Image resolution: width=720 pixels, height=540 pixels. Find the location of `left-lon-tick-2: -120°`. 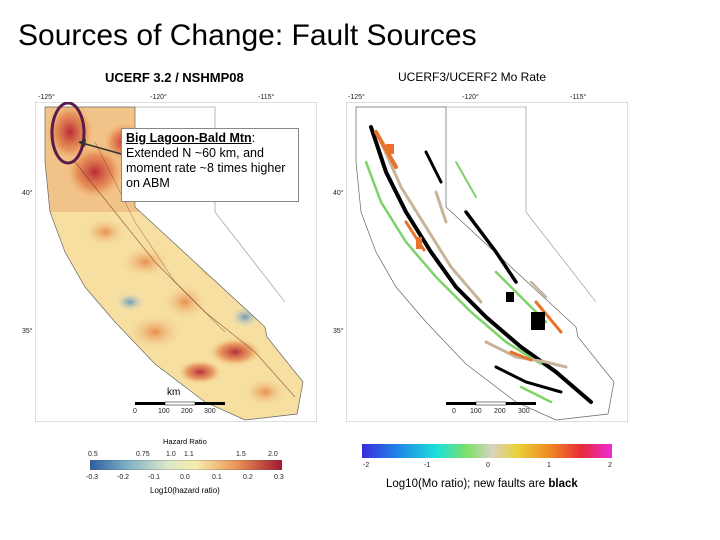

left-lon-tick-2: -120° is located at coordinates (158, 97).